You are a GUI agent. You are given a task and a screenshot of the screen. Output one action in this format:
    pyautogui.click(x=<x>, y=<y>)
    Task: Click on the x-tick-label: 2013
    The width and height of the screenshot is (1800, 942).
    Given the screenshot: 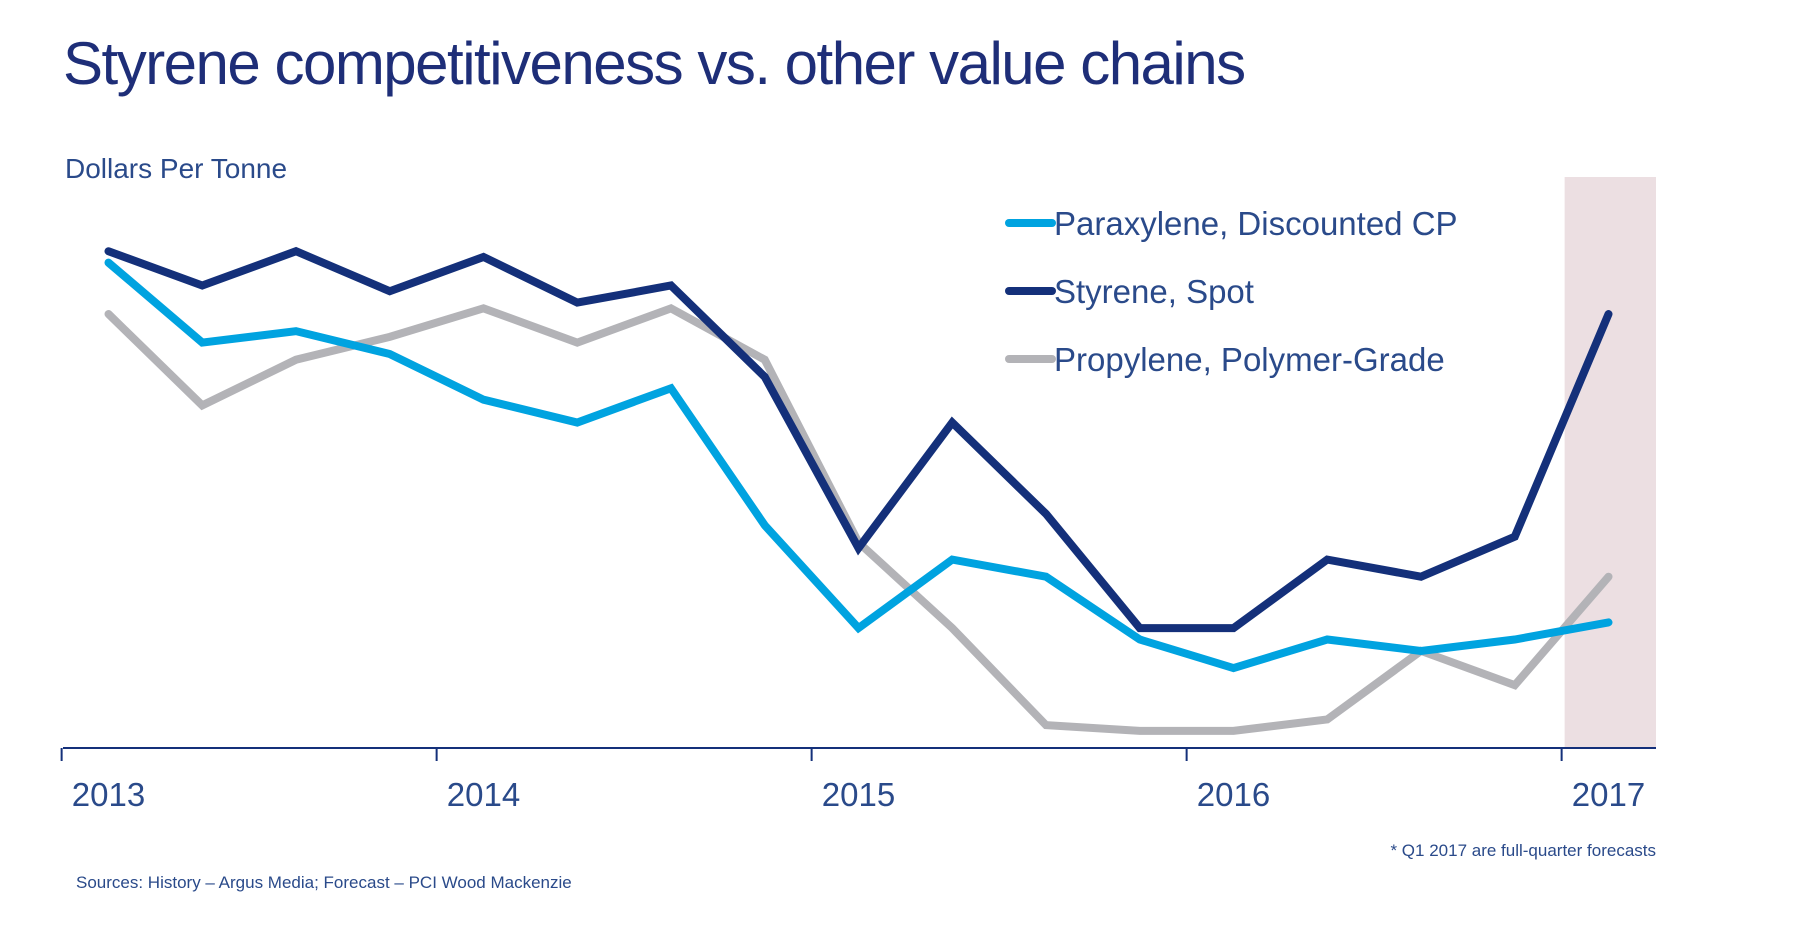 What is the action you would take?
    pyautogui.click(x=108, y=794)
    